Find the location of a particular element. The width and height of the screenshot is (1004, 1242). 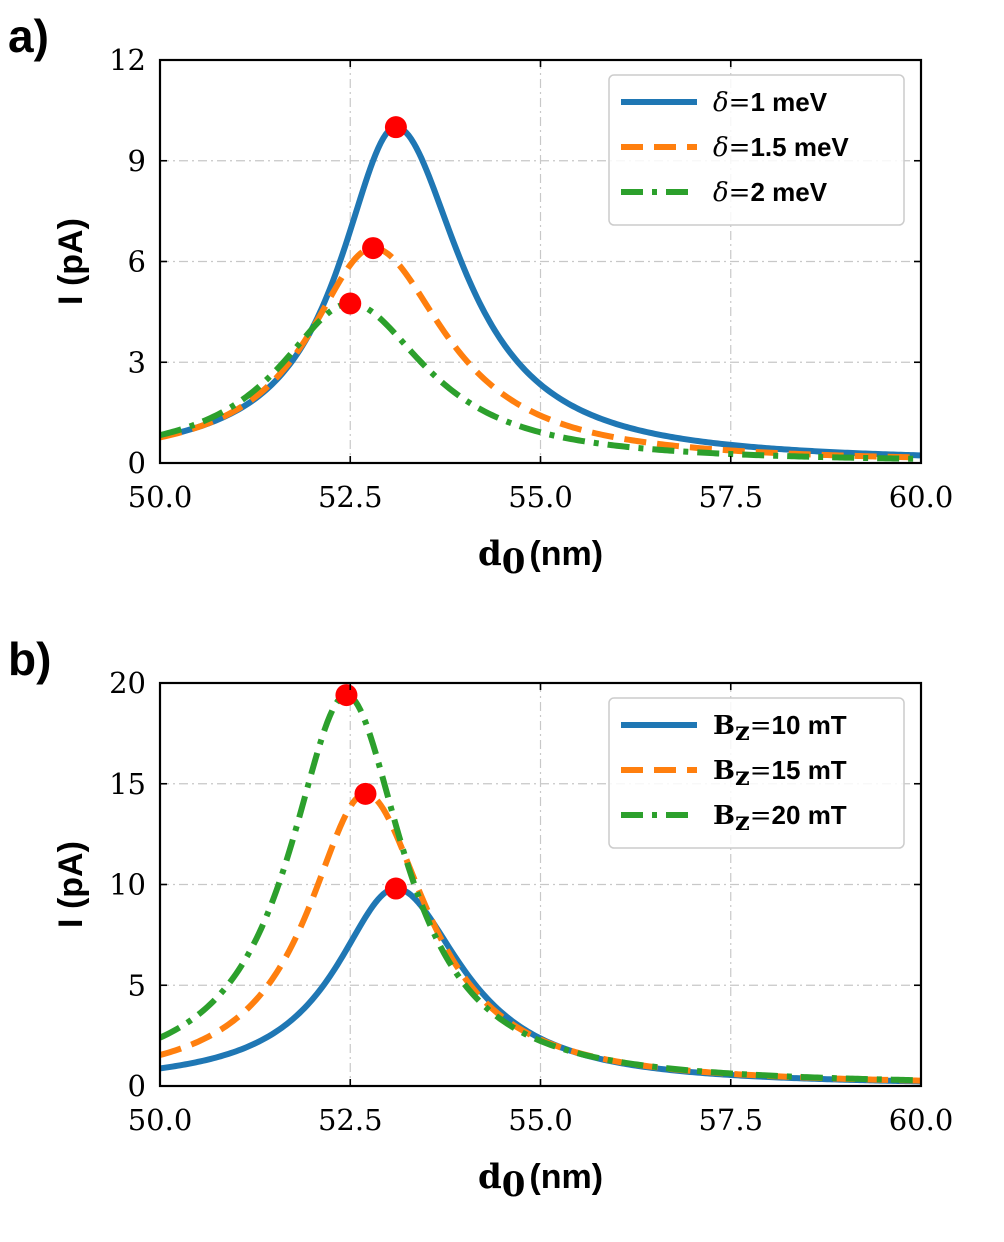

y-tick-label: 10 is located at coordinates (127, 885).